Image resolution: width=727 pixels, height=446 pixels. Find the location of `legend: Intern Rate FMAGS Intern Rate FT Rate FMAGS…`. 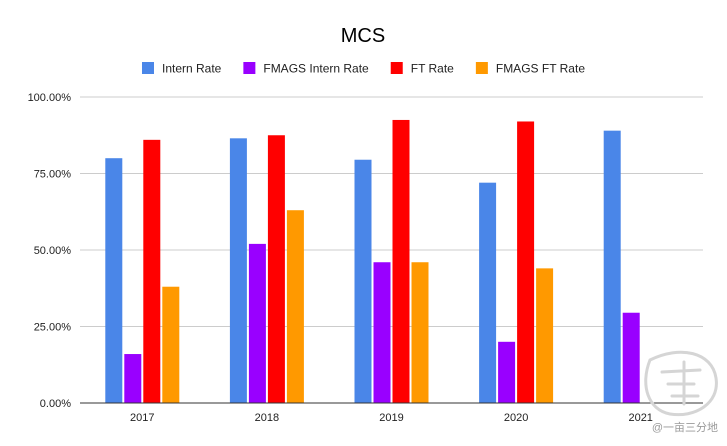

legend: Intern Rate FMAGS Intern Rate FT Rate FMAGS… is located at coordinates (363, 69).